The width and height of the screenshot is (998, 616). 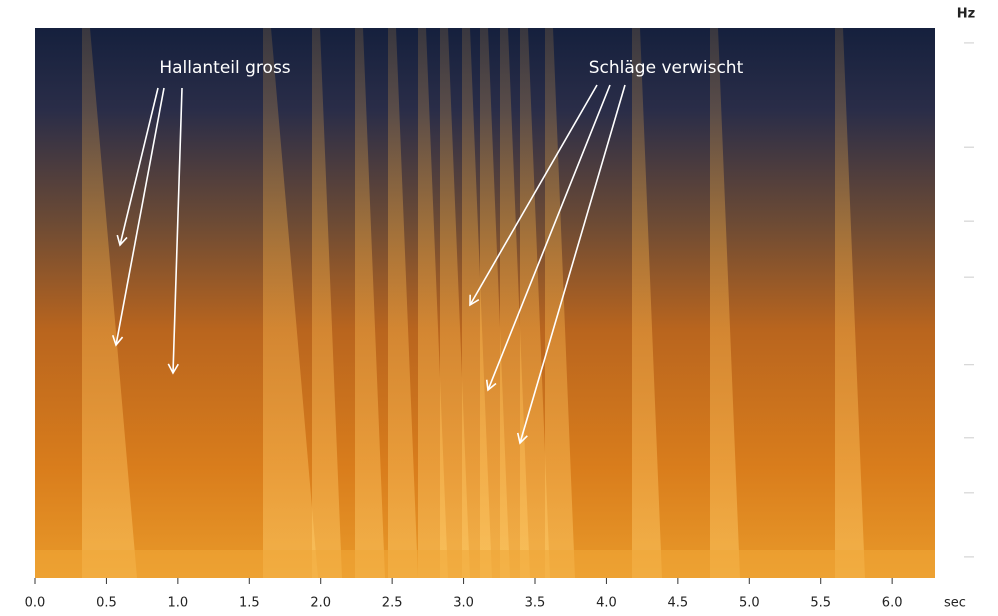 What do you see at coordinates (892, 603) in the screenshot?
I see `x-tick-label: 6.0` at bounding box center [892, 603].